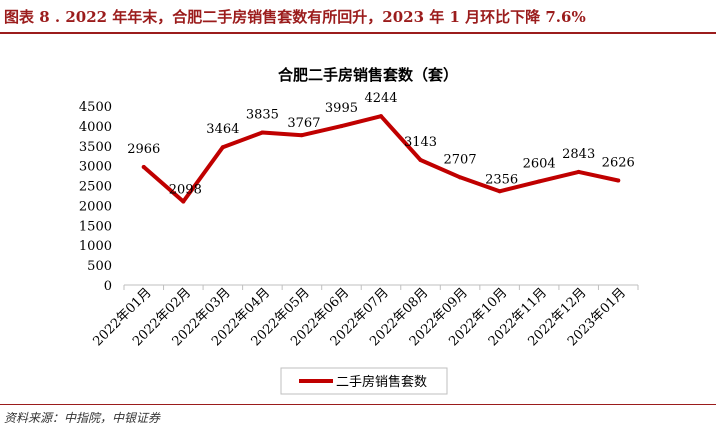 This screenshot has width=716, height=434. Describe the element at coordinates (460, 159) in the screenshot. I see `data-label: 2707` at that location.